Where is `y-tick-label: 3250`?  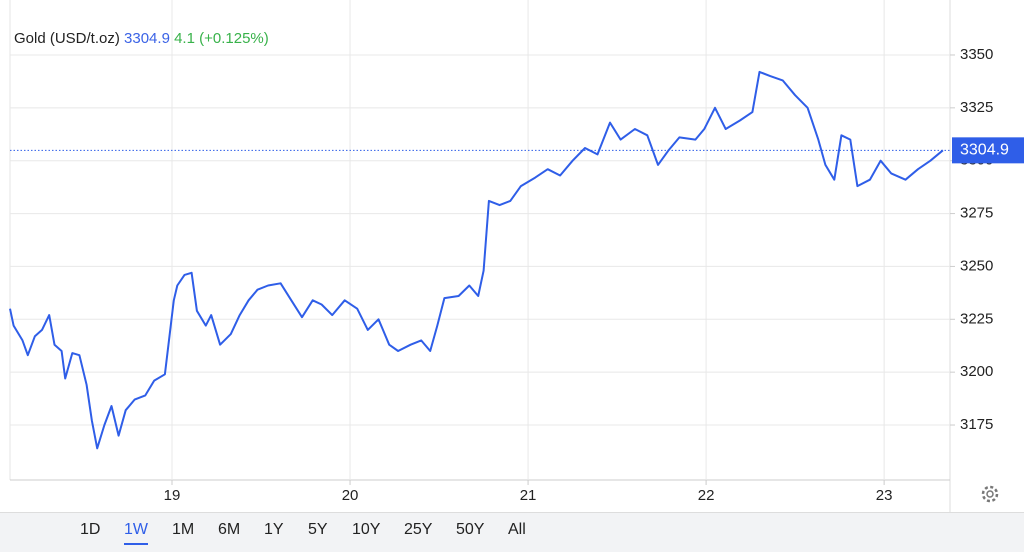
y-tick-label: 3250 is located at coordinates (976, 265).